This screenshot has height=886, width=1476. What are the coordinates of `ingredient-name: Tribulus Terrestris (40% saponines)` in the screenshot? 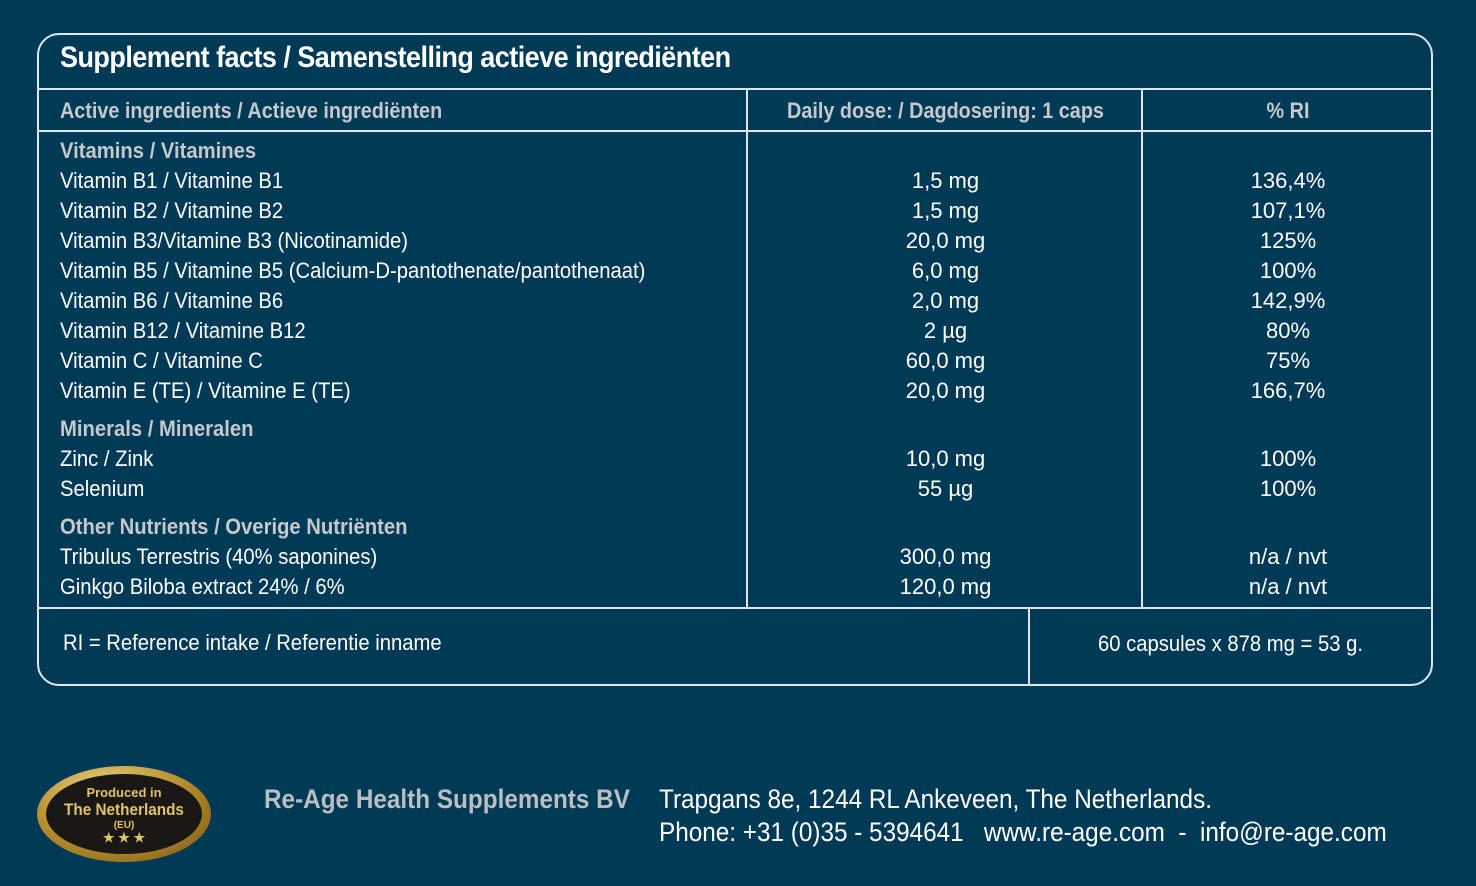 It's located at (219, 556).